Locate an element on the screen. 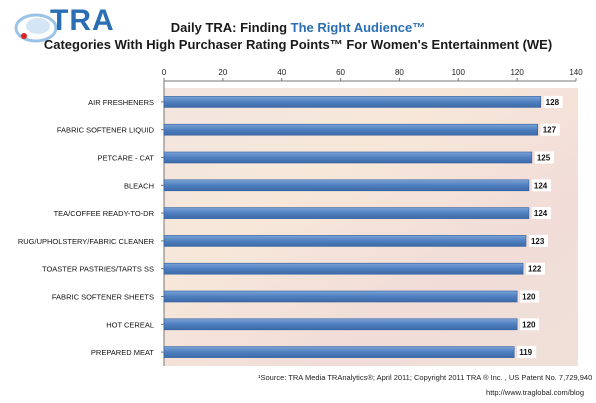 This screenshot has width=596, height=403. x-tick-label: 0 is located at coordinates (164, 72).